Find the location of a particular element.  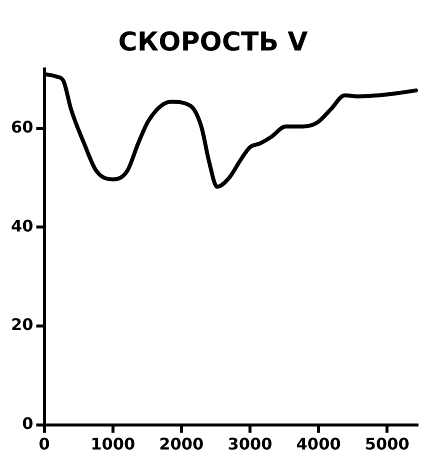

x-tick-label: 4000 is located at coordinates (318, 444).